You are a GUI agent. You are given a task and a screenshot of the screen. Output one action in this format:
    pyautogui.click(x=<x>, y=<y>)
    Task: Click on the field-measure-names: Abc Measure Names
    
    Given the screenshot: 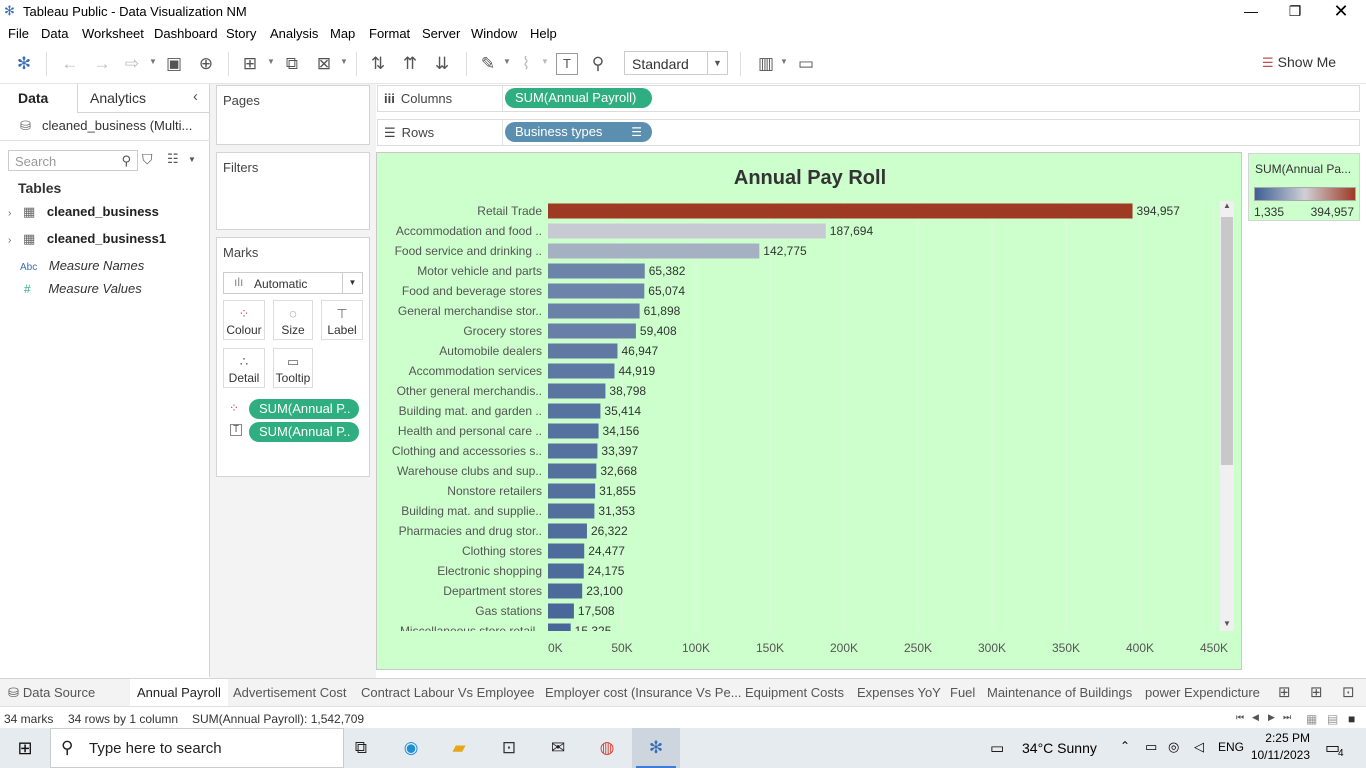 What is the action you would take?
    pyautogui.click(x=82, y=265)
    